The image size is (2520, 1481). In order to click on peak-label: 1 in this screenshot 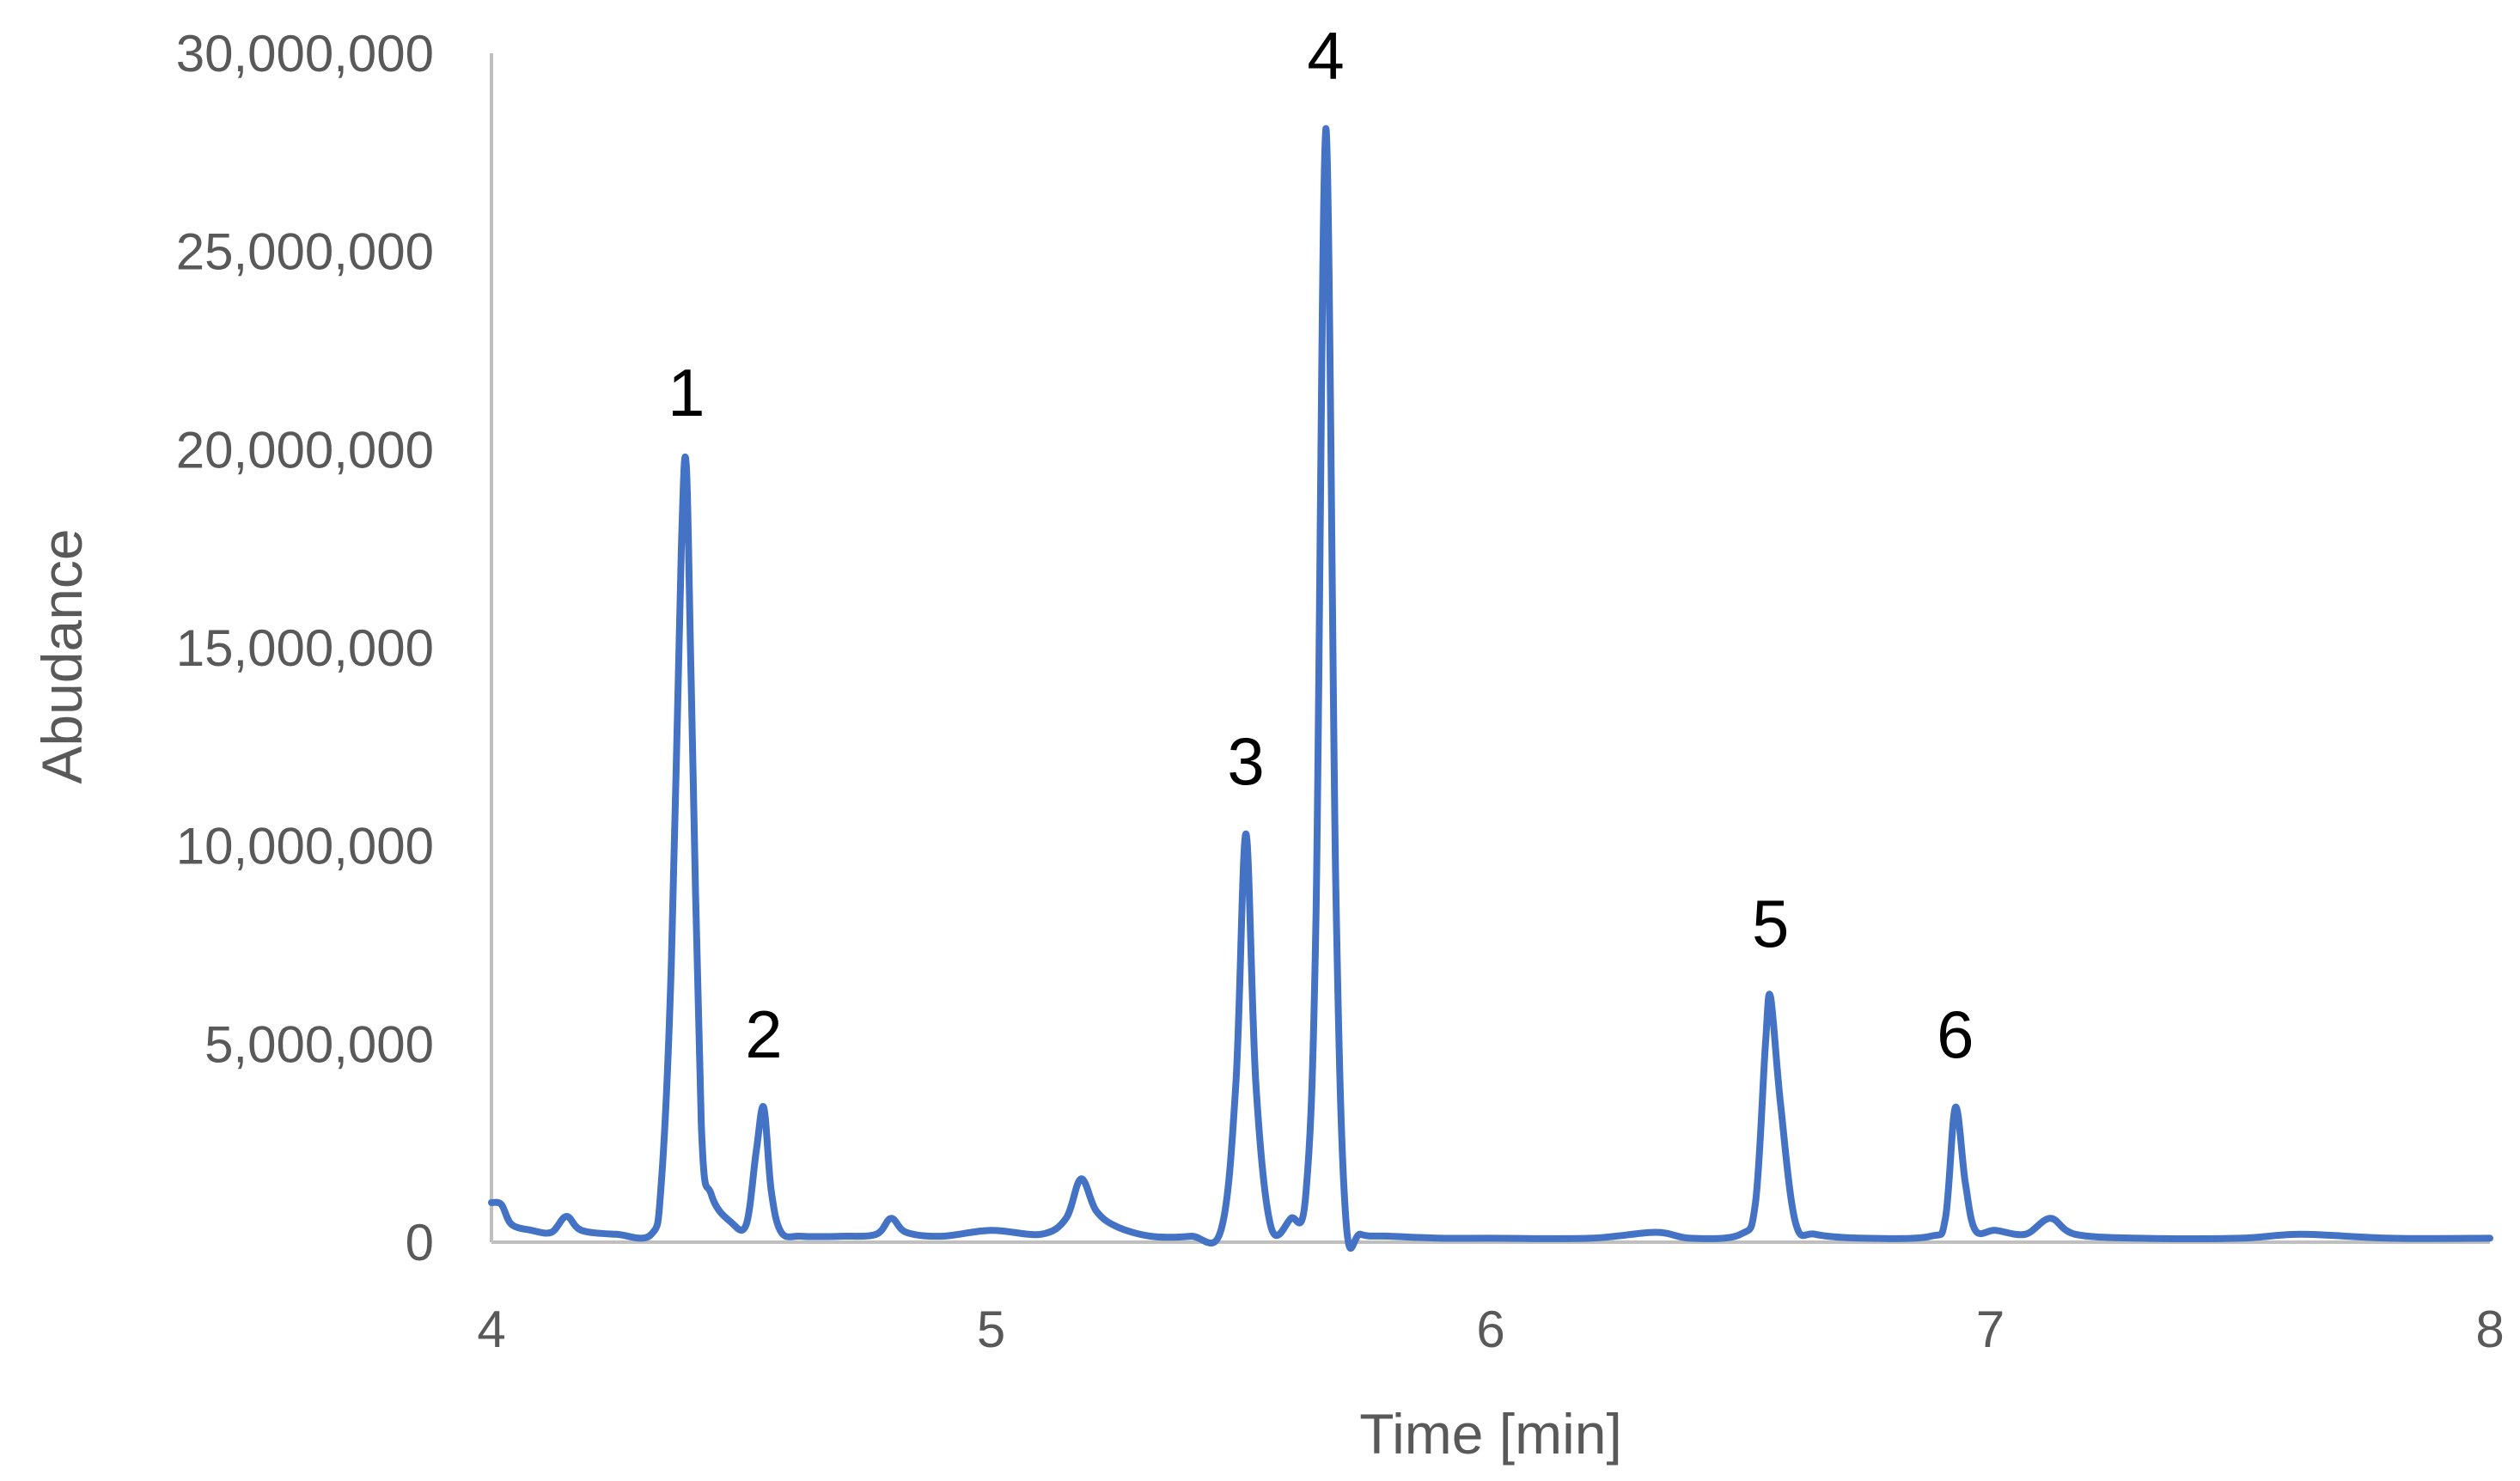, I will do `click(686, 392)`.